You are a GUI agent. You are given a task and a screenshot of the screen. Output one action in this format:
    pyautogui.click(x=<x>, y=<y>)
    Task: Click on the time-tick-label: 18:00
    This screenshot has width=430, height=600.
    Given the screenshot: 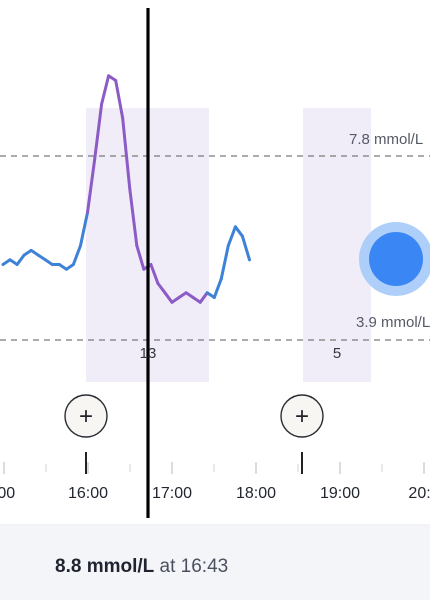 What is the action you would take?
    pyautogui.click(x=256, y=493)
    